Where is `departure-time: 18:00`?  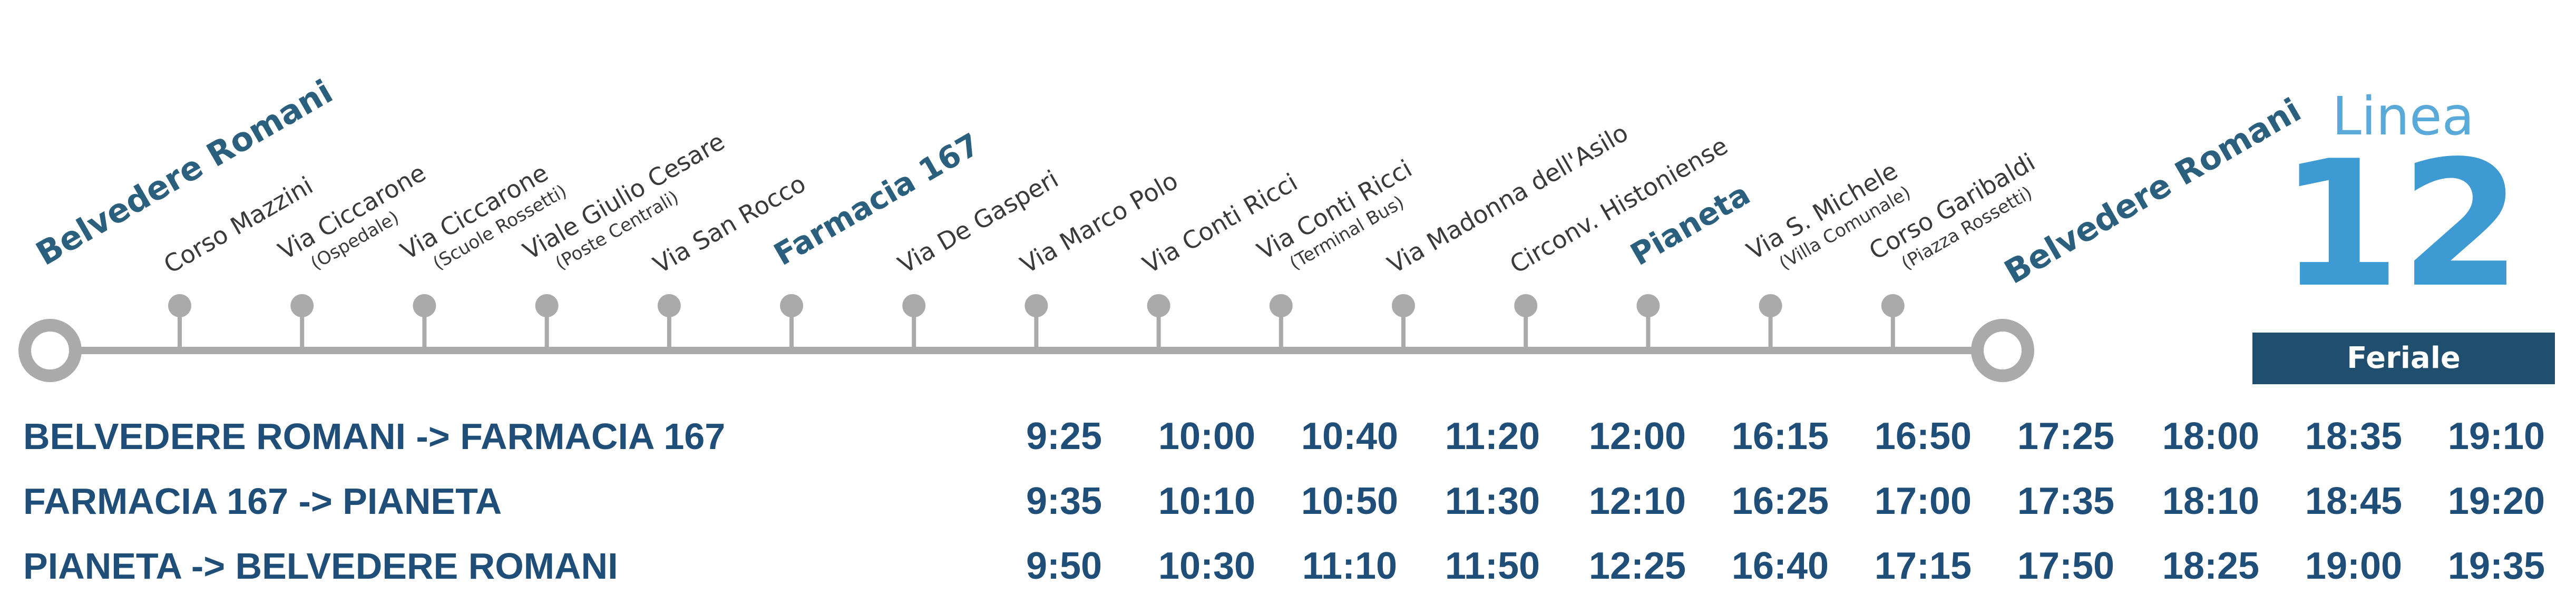 departure-time: 18:00 is located at coordinates (2210, 436).